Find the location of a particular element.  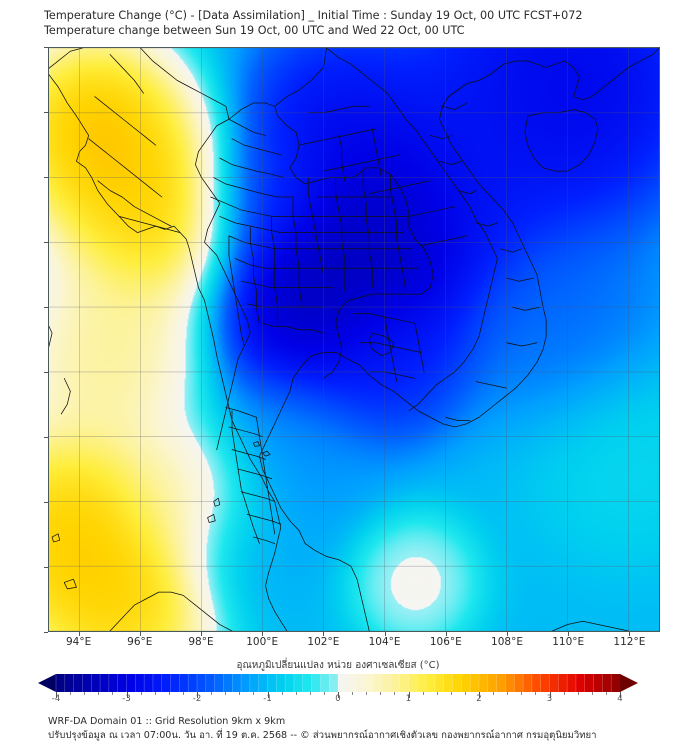

colorbar-gradient is located at coordinates (338, 683).